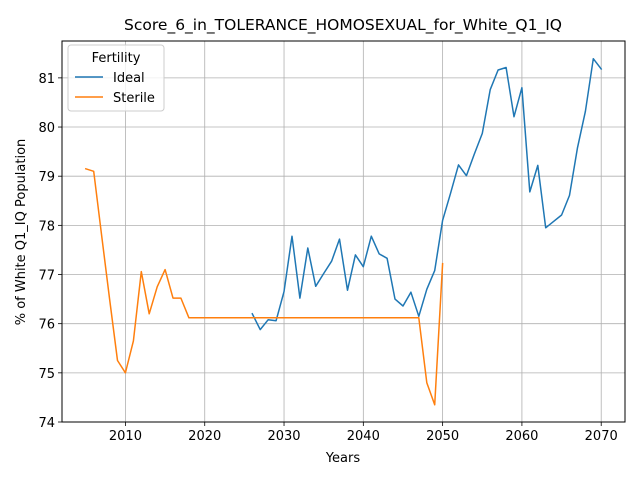 Image resolution: width=640 pixels, height=480 pixels. What do you see at coordinates (116, 58) in the screenshot?
I see `legend-title: Fertility` at bounding box center [116, 58].